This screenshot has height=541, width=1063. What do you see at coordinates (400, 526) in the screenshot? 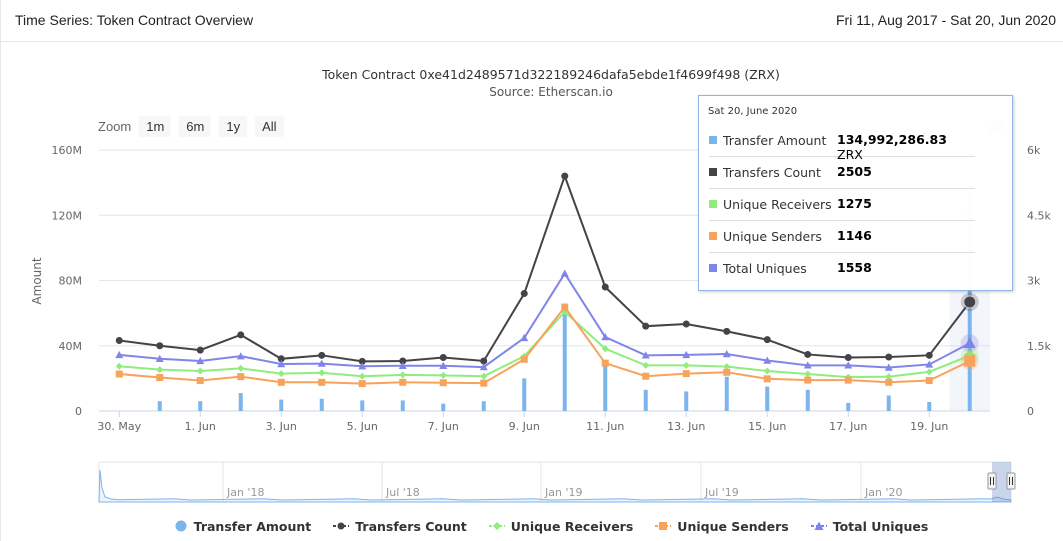
I see `legend-item-transfers-count: Transfers Count` at bounding box center [400, 526].